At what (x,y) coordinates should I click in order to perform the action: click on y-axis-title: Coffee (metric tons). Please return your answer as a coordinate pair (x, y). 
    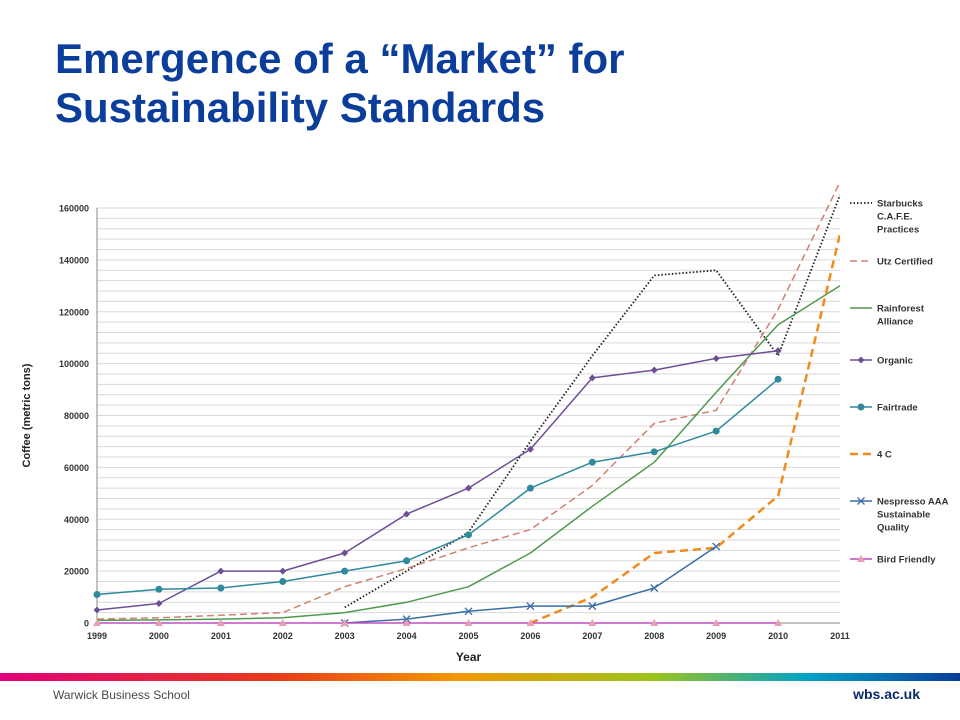
    Looking at the image, I should click on (27, 415).